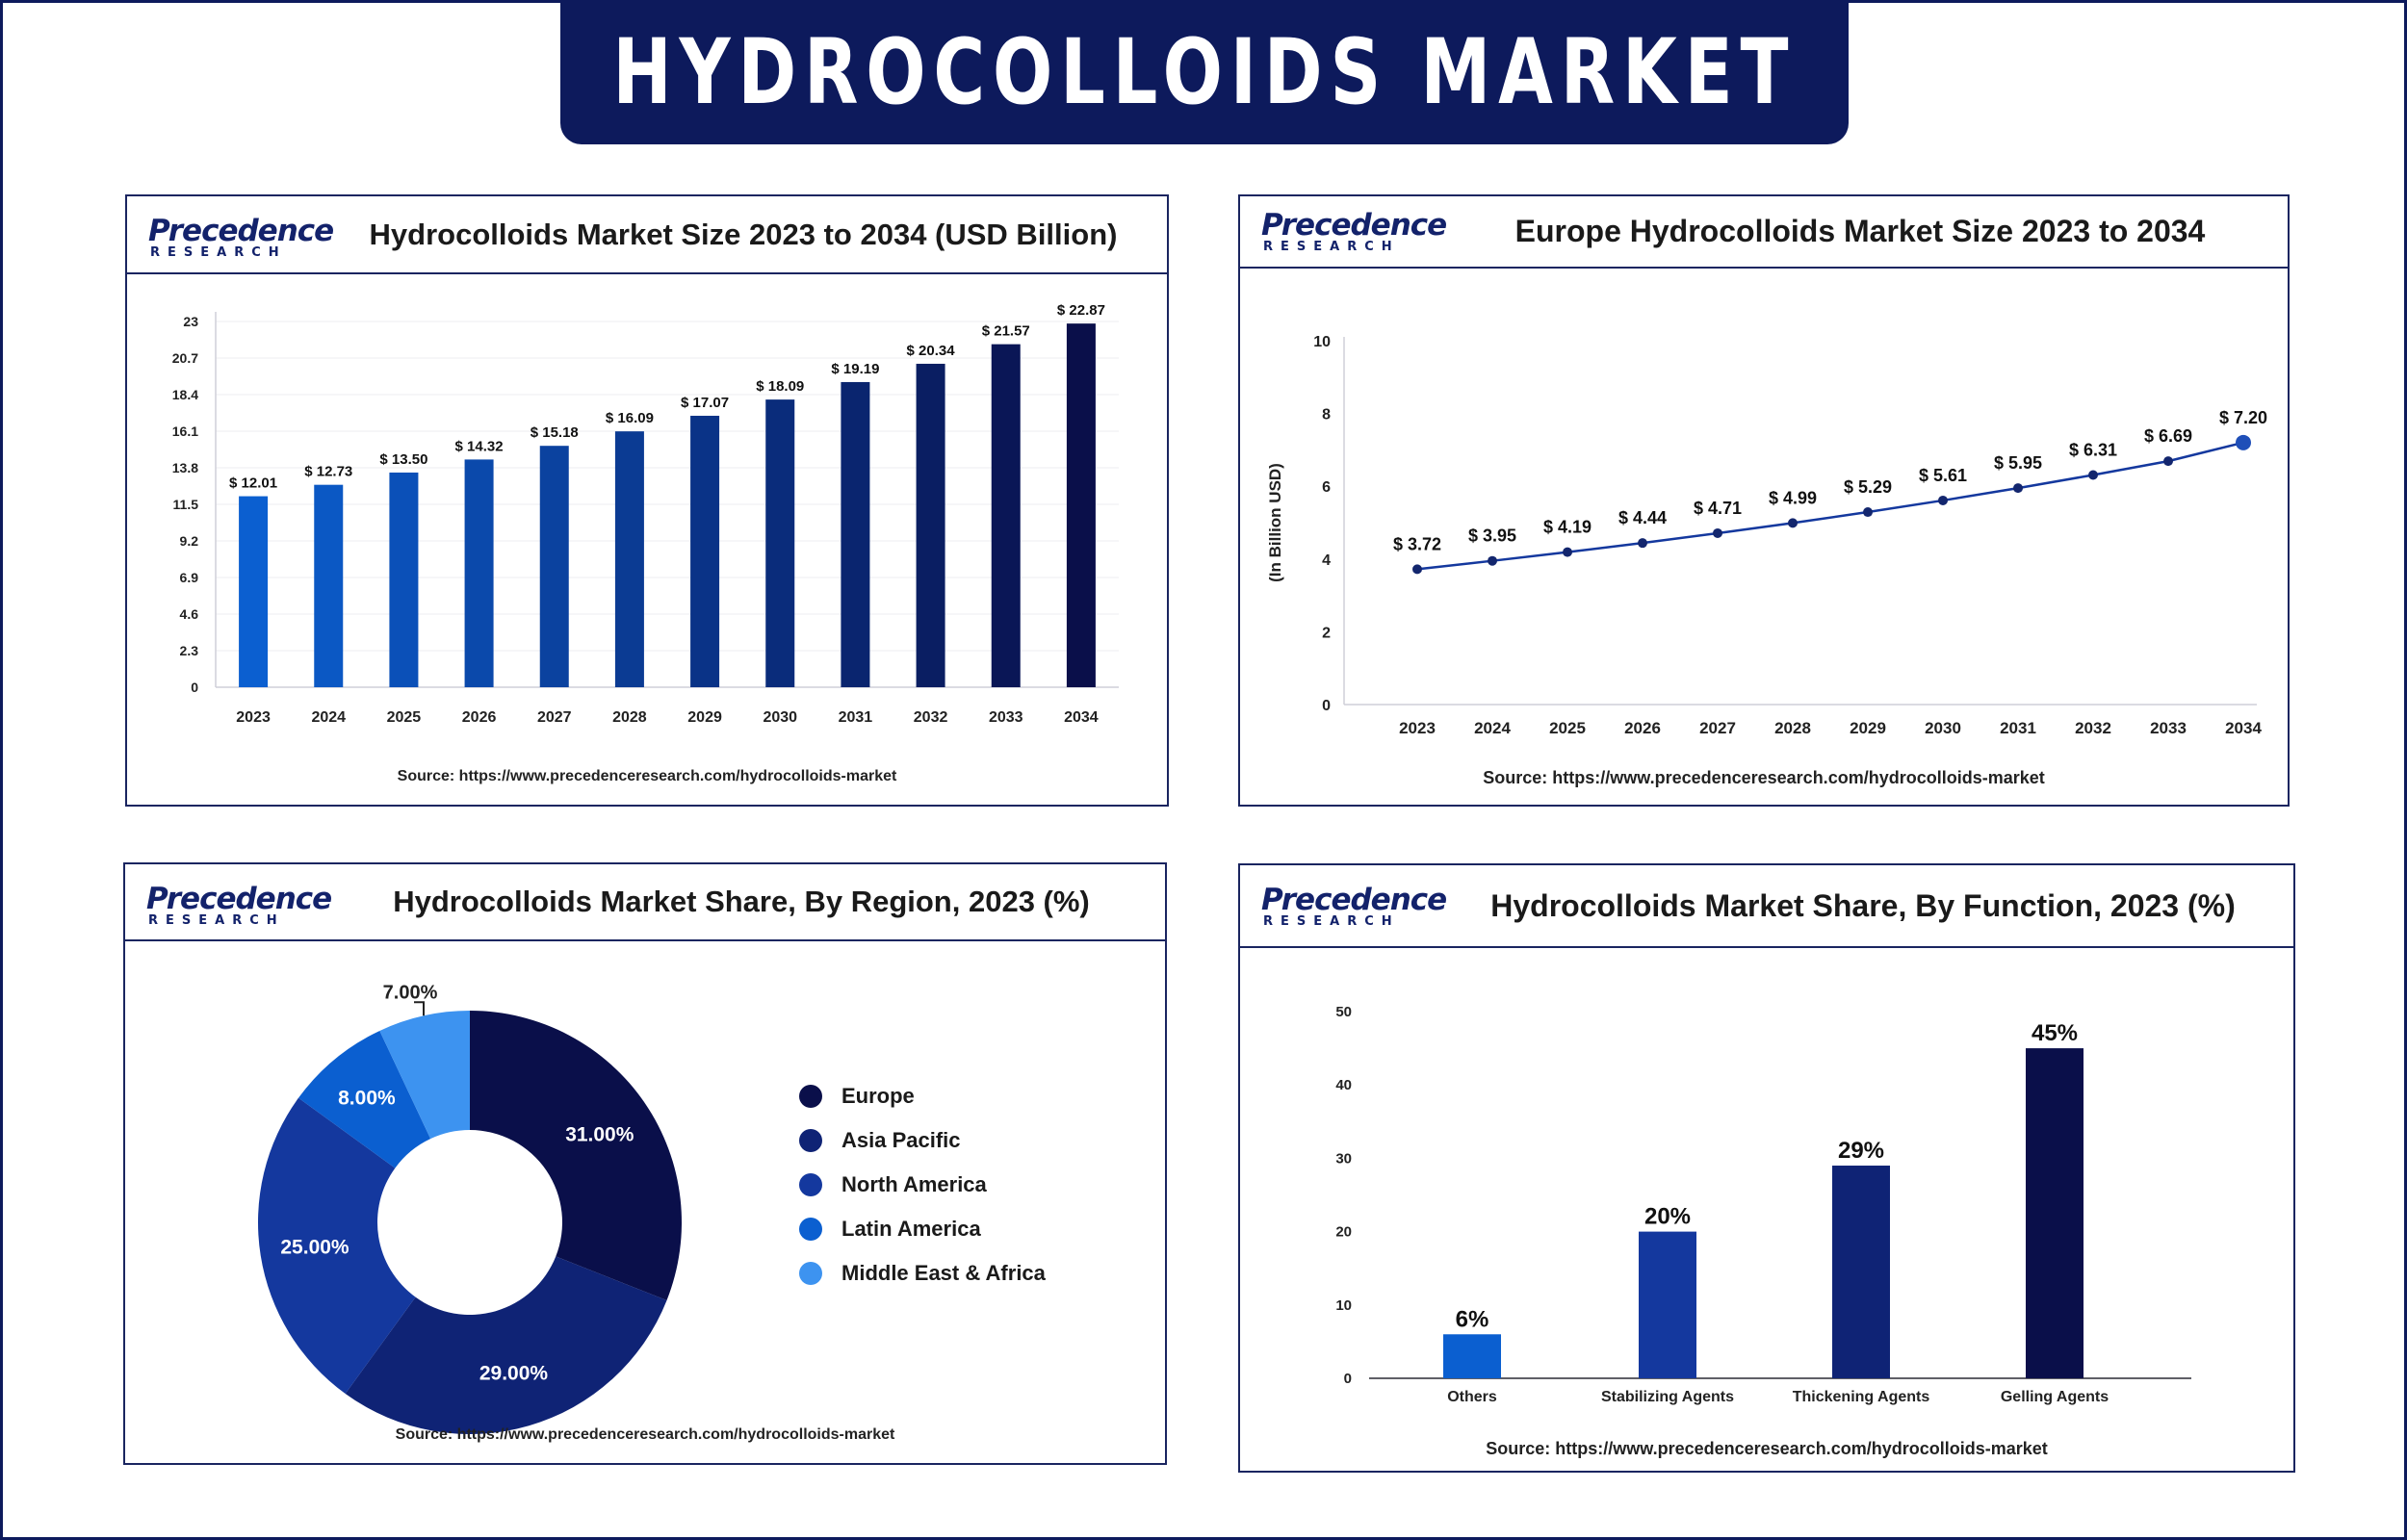 This screenshot has height=1540, width=2407. What do you see at coordinates (1343, 1085) in the screenshot?
I see `y-tick-label: 40` at bounding box center [1343, 1085].